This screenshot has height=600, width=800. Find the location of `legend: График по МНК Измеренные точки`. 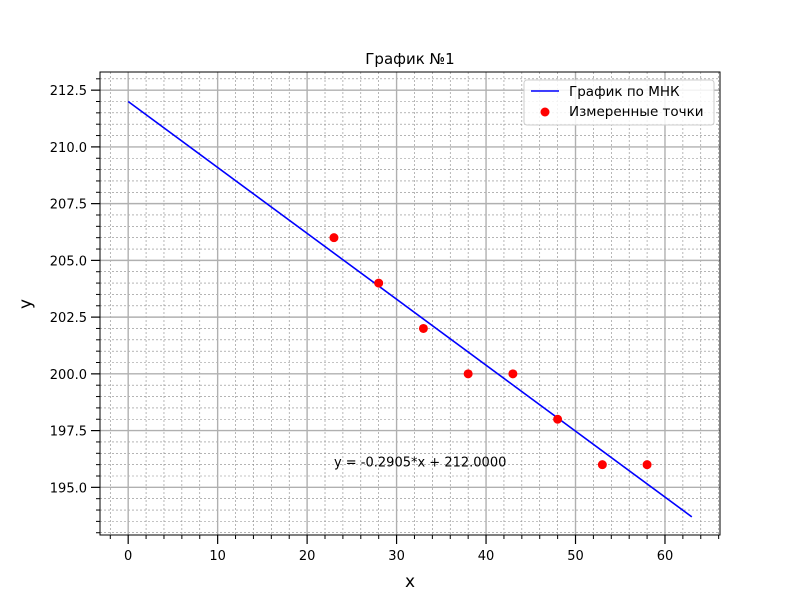

legend: График по МНК Измеренные точки is located at coordinates (619, 102).